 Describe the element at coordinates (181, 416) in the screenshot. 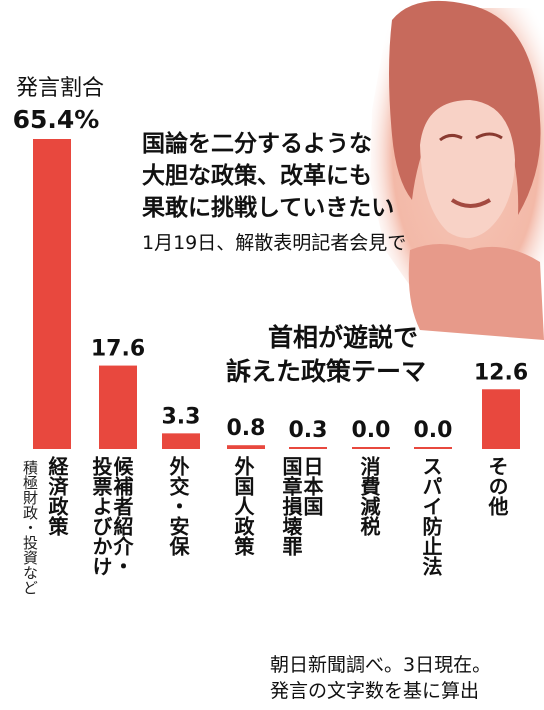

I see `value-label-3: 3.3` at that location.